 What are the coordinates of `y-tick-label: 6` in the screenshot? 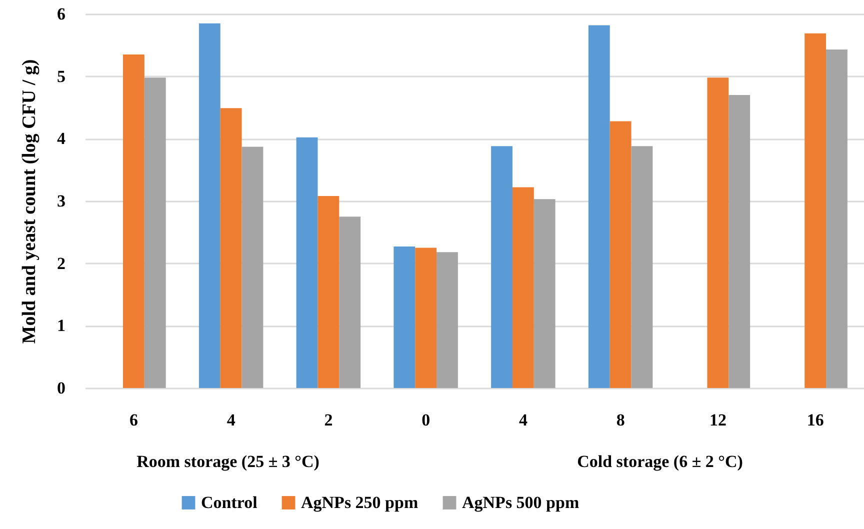 It's located at (61, 14).